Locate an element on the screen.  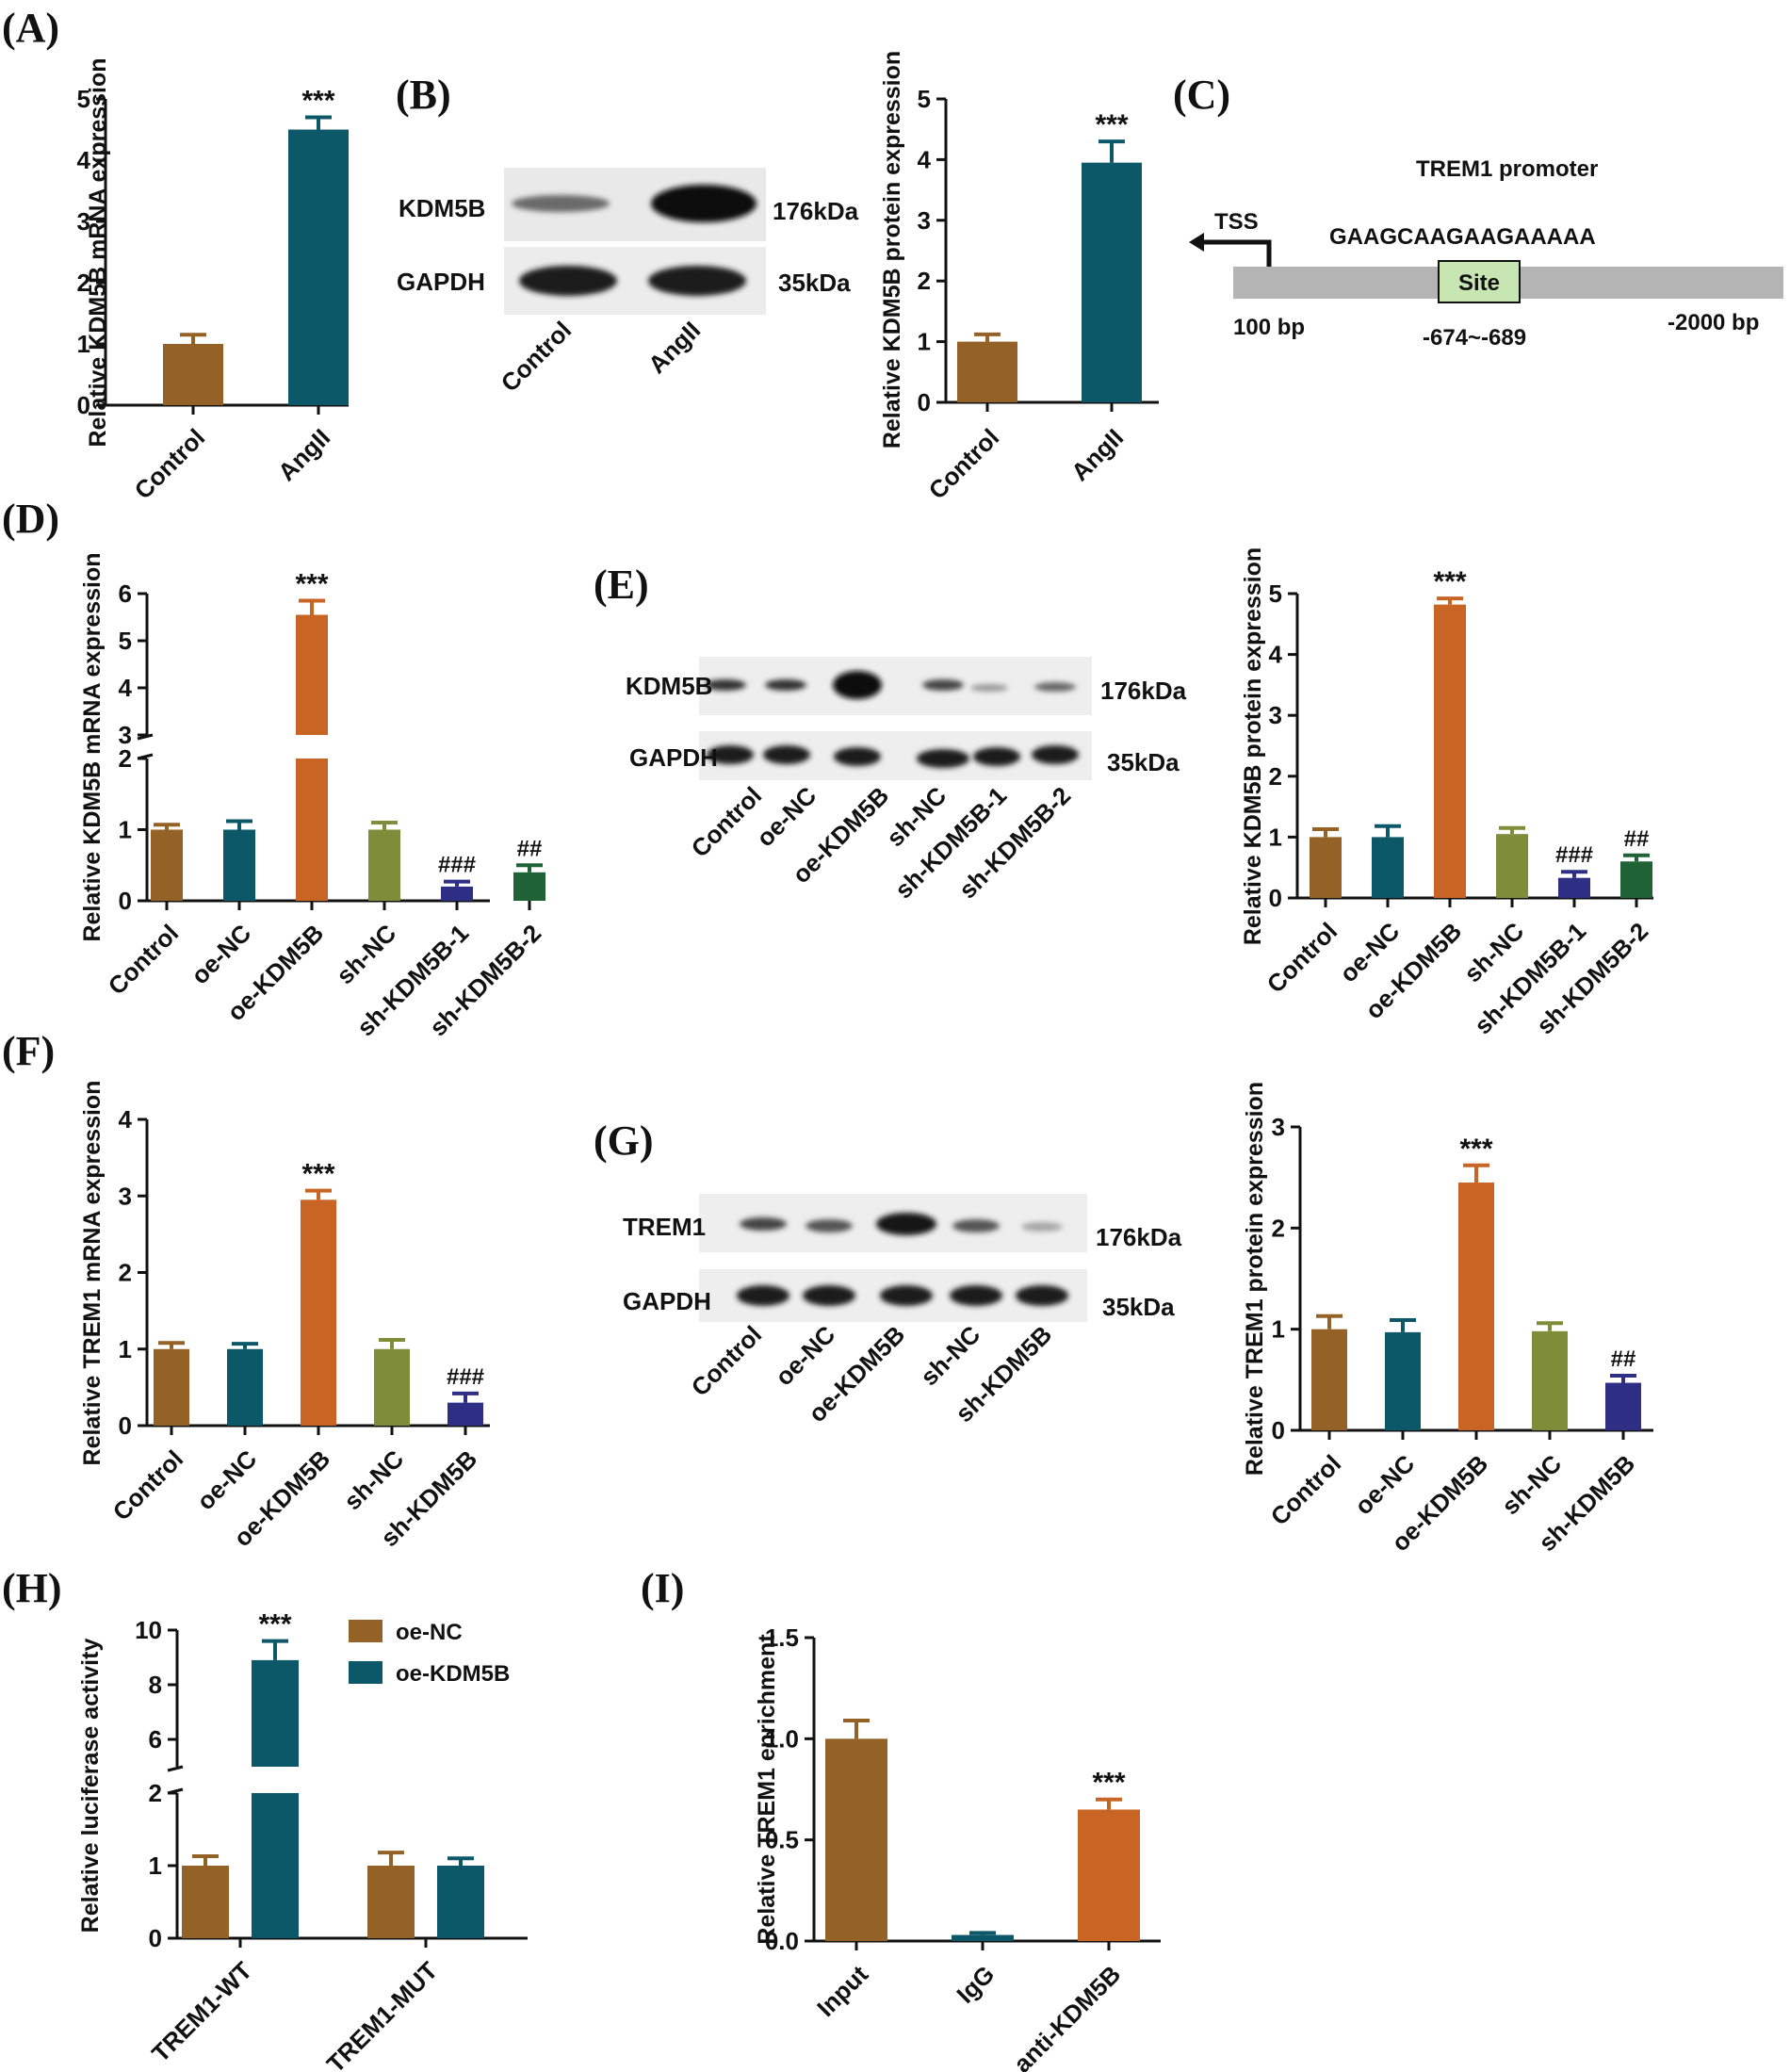
ytick-label-H-0: 0 is located at coordinates (156, 1938).